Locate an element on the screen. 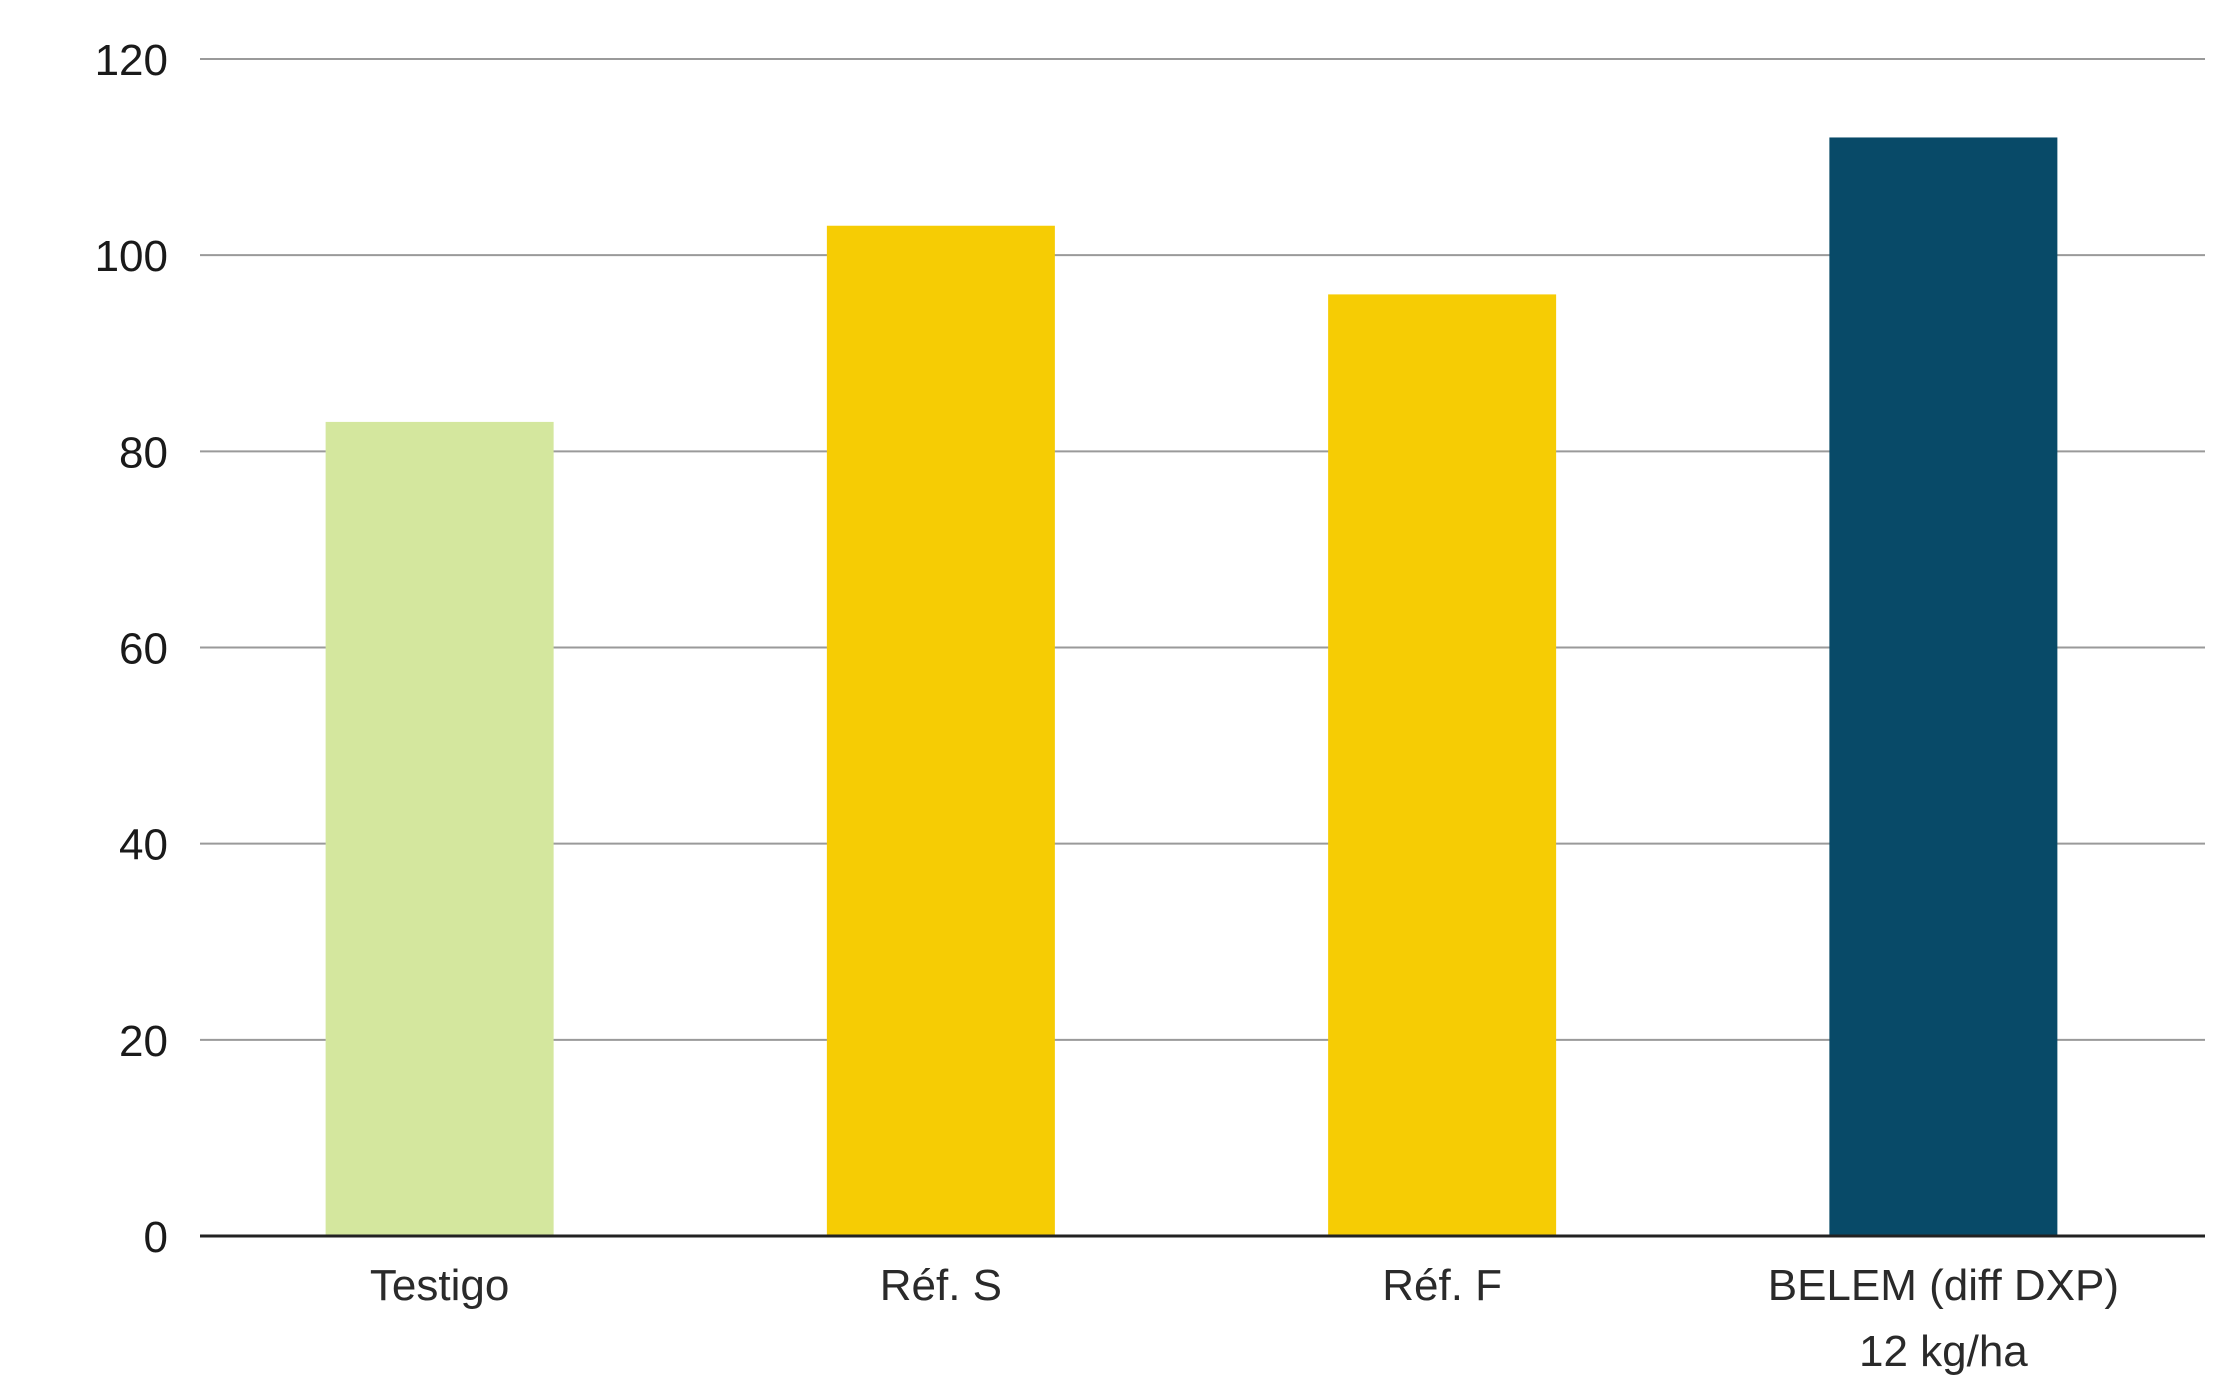 The image size is (2232, 1380). y-tick-label-60: 60 is located at coordinates (143, 649).